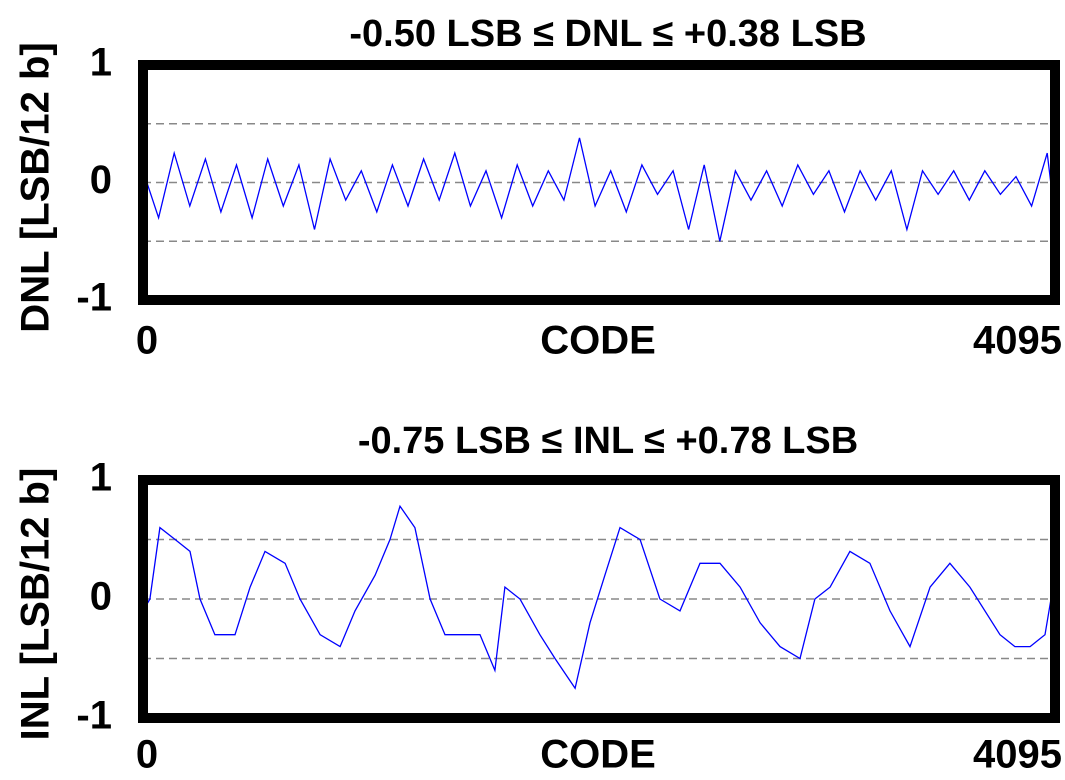  Describe the element at coordinates (36, 187) in the screenshot. I see `y-axis-label: DNL [LSB/12 b]` at that location.